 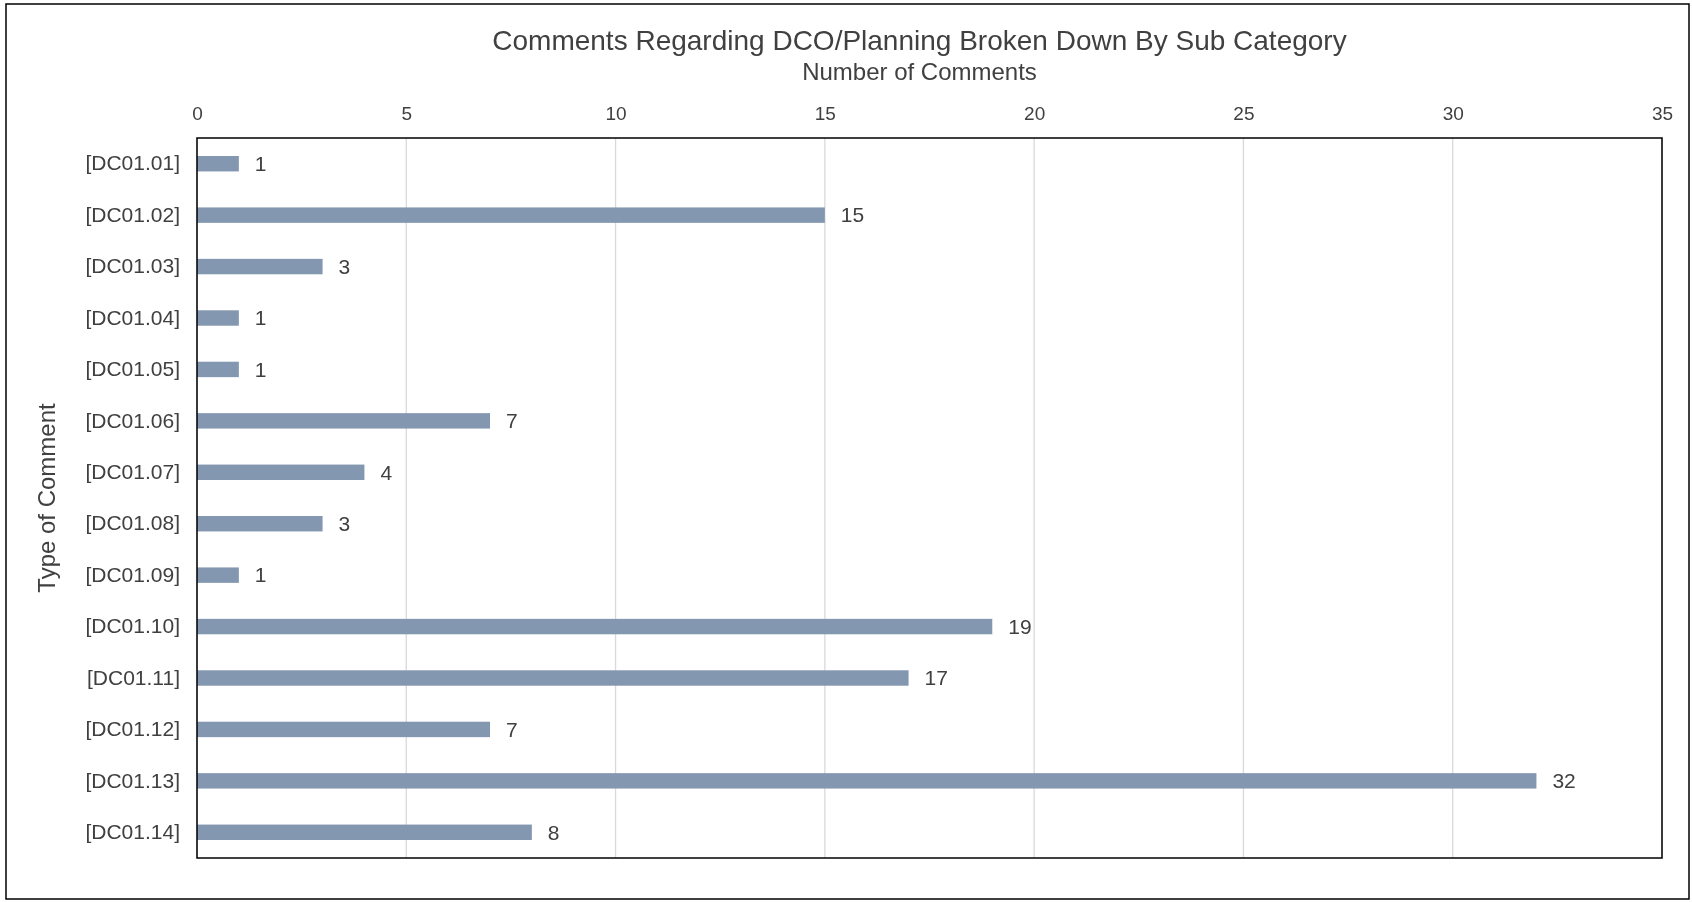 I want to click on data-label: 15, so click(x=852, y=215).